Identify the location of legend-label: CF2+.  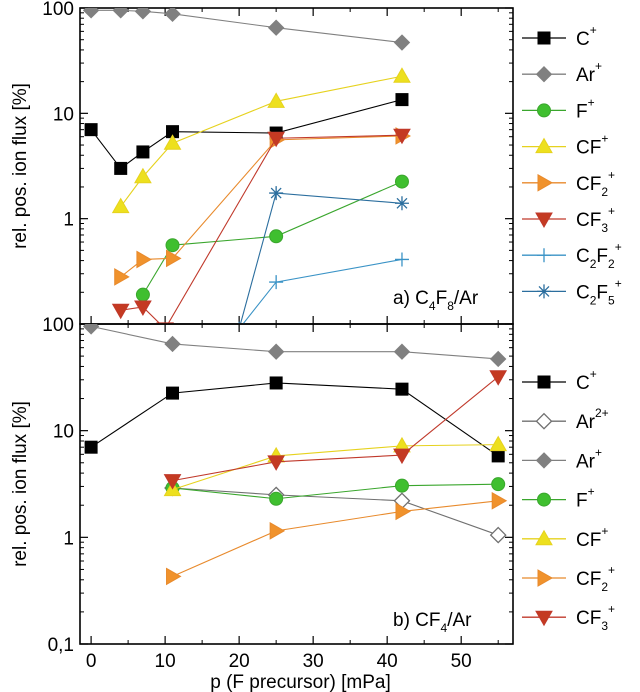
(595, 183).